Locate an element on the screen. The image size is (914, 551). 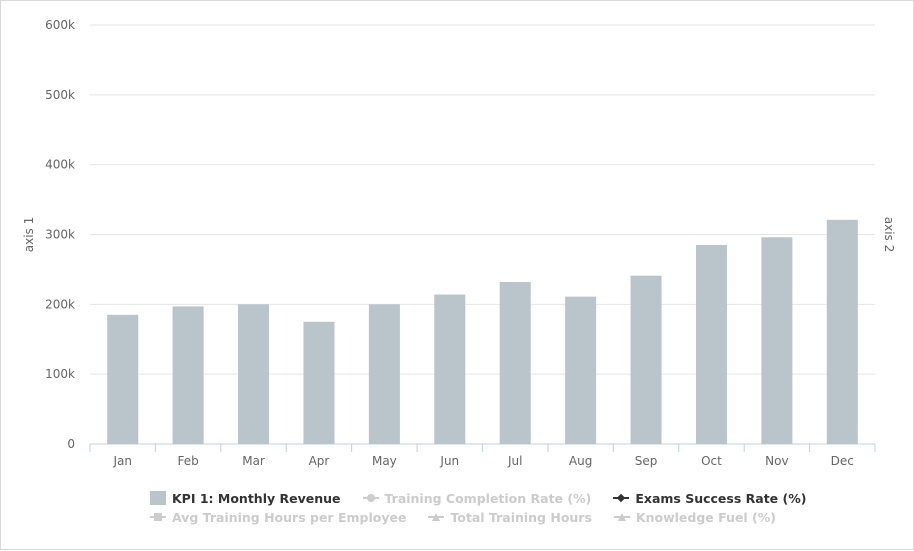
legend-label: Total Training Hours is located at coordinates (521, 517).